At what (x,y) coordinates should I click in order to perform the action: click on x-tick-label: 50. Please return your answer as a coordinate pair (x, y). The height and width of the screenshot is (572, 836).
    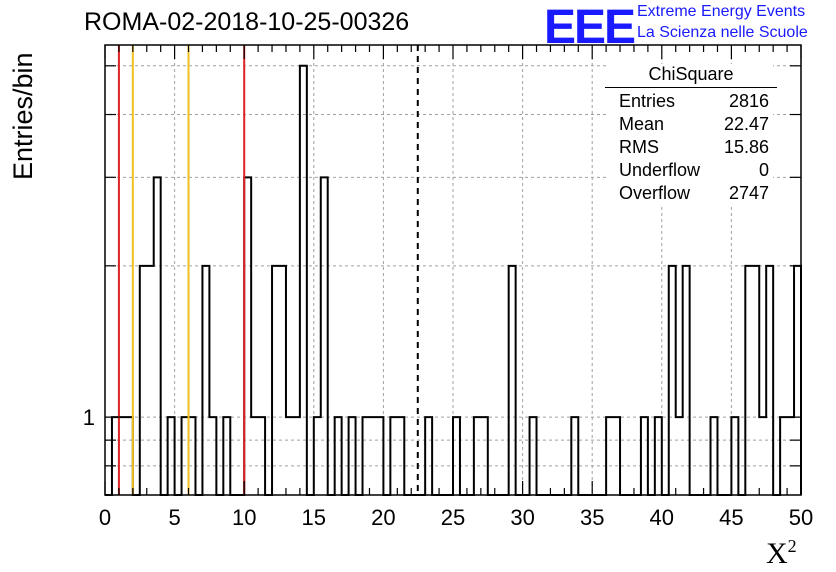
    Looking at the image, I should click on (801, 517).